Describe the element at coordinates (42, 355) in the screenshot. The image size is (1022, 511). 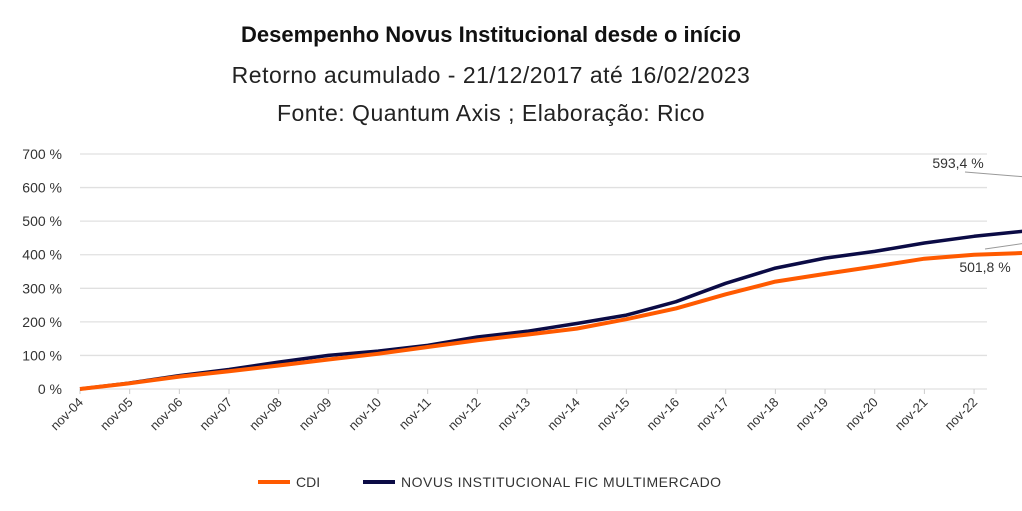
I see `y-tick-label: 100 %` at that location.